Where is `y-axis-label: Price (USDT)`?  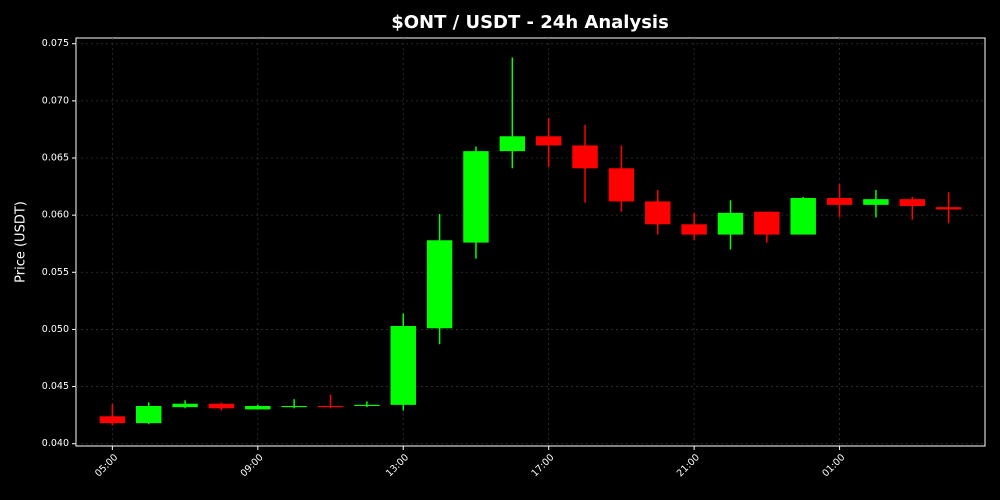
y-axis-label: Price (USDT) is located at coordinates (21, 242).